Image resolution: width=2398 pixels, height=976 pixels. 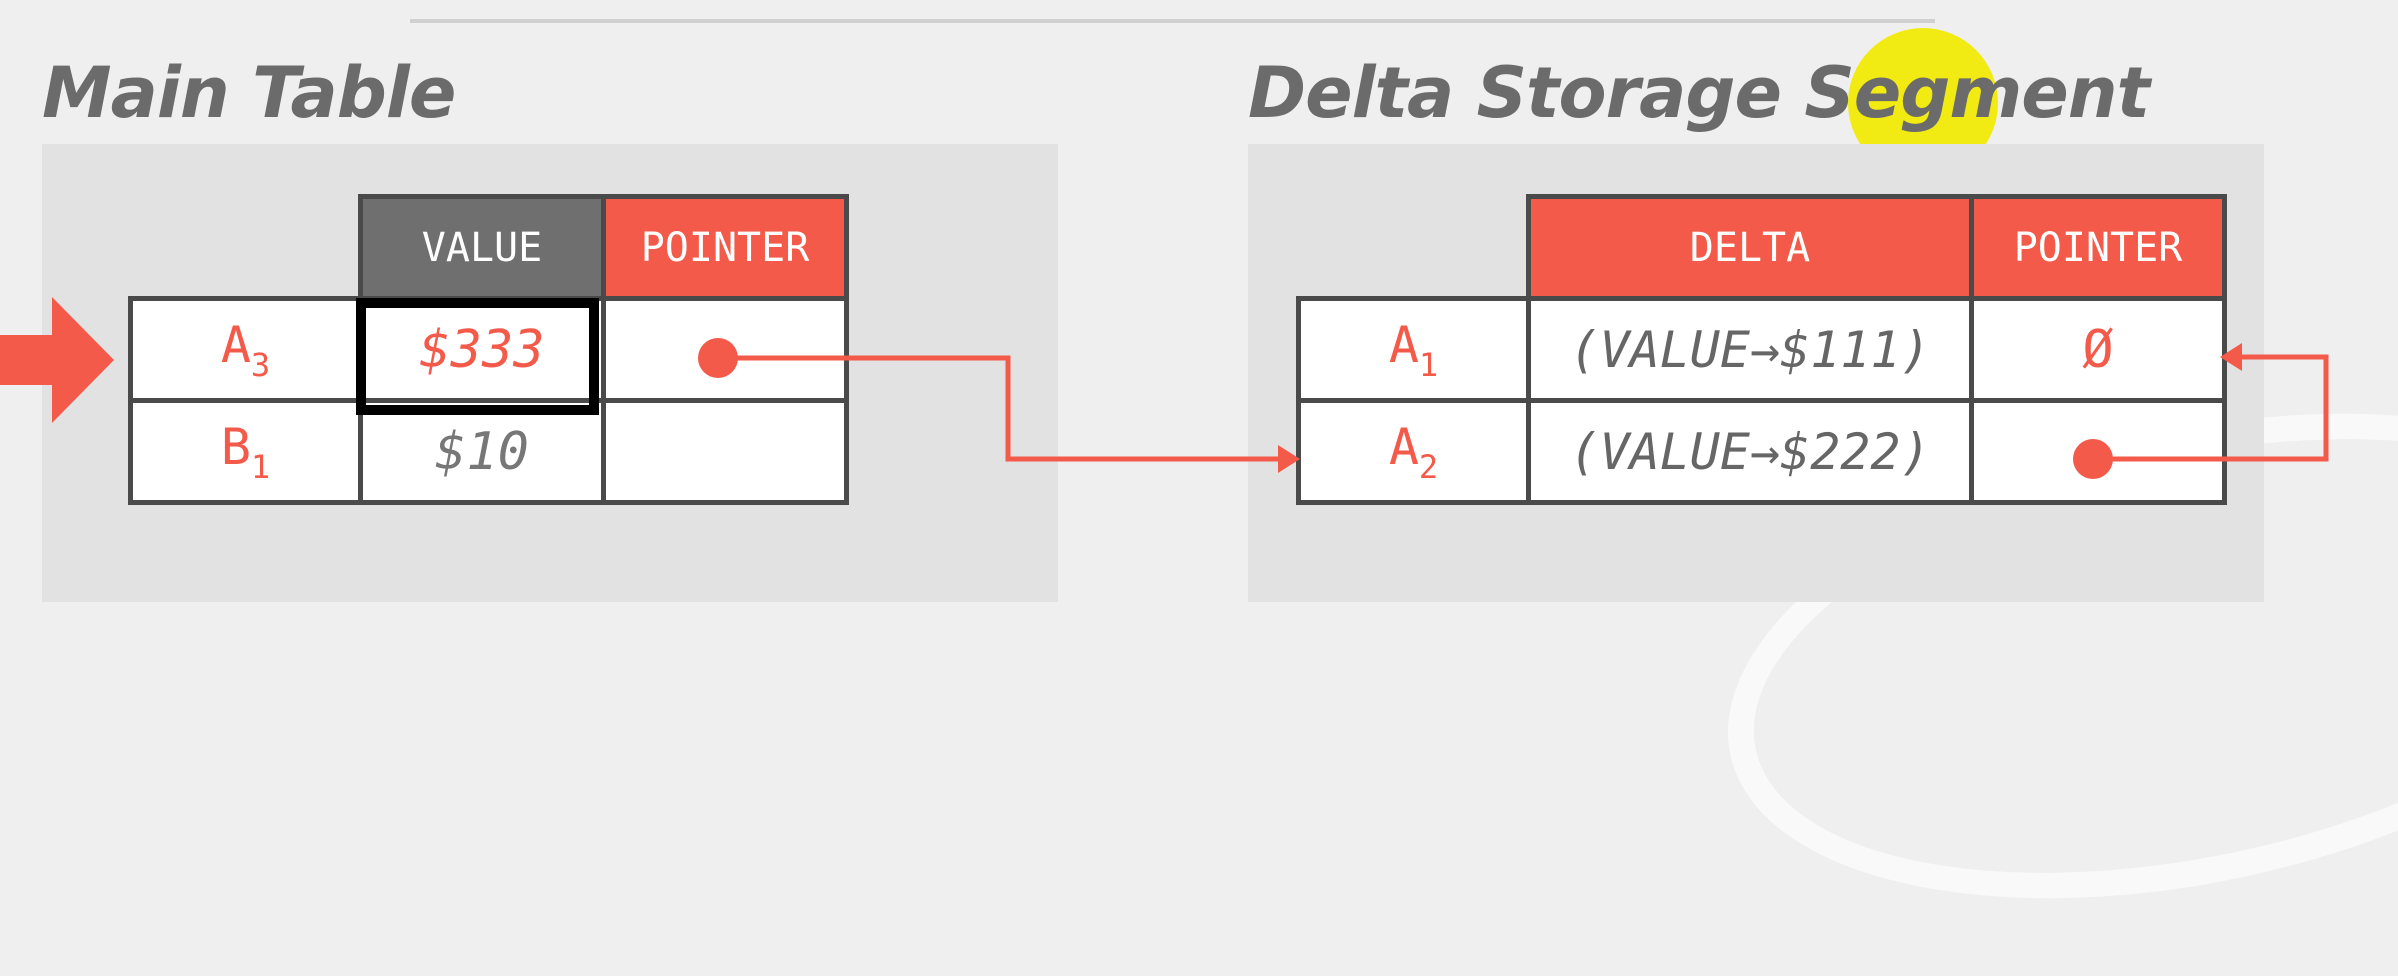 What do you see at coordinates (482, 247) in the screenshot?
I see `value-column-header: VALUE` at bounding box center [482, 247].